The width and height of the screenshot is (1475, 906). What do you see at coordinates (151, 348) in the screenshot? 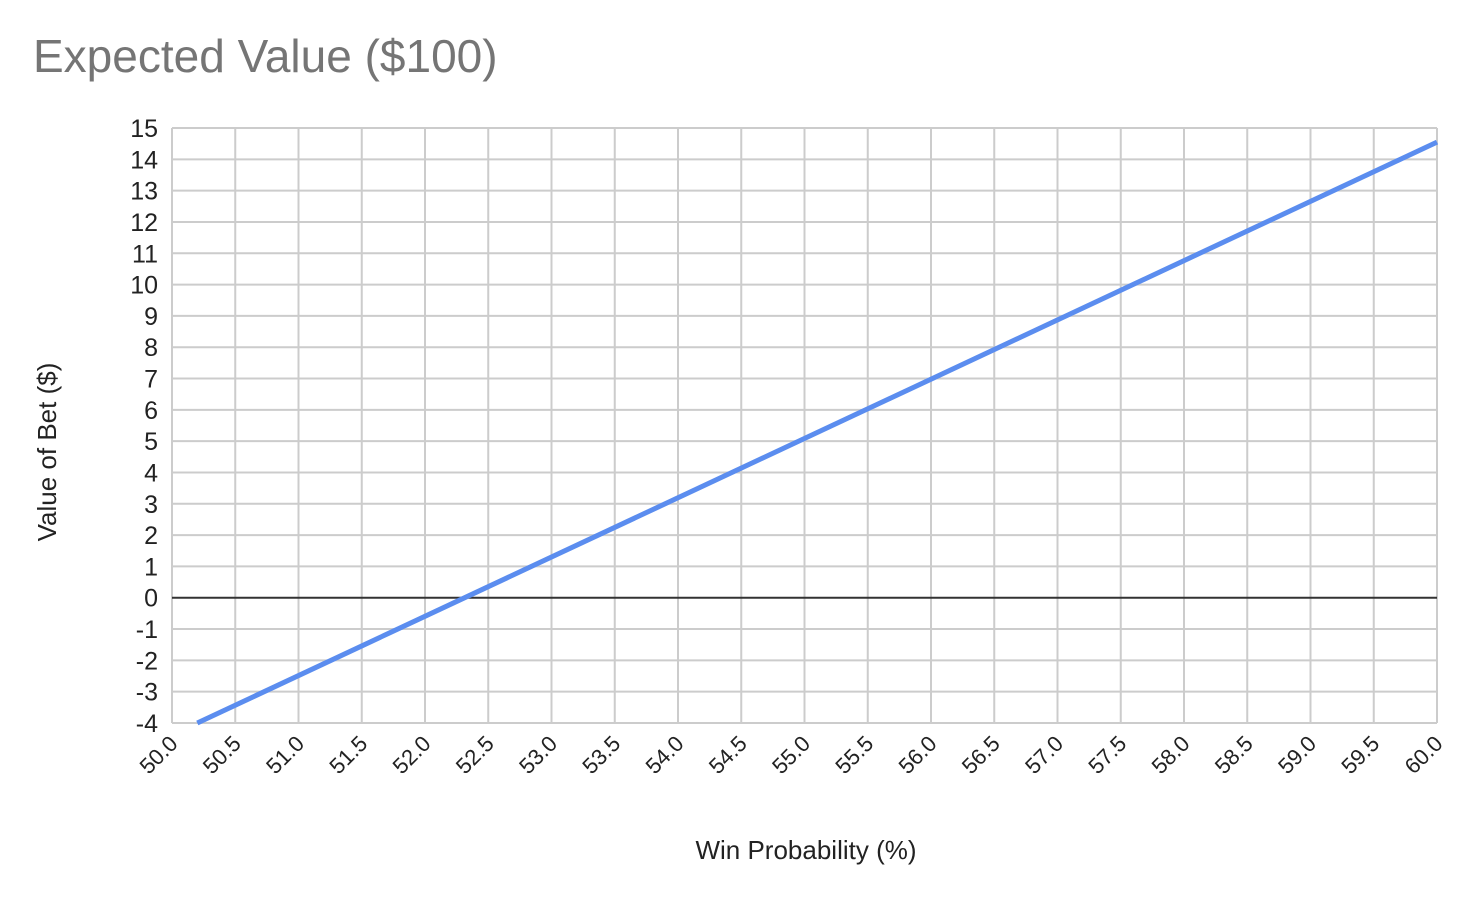
I see `y-tick-label: 8` at bounding box center [151, 348].